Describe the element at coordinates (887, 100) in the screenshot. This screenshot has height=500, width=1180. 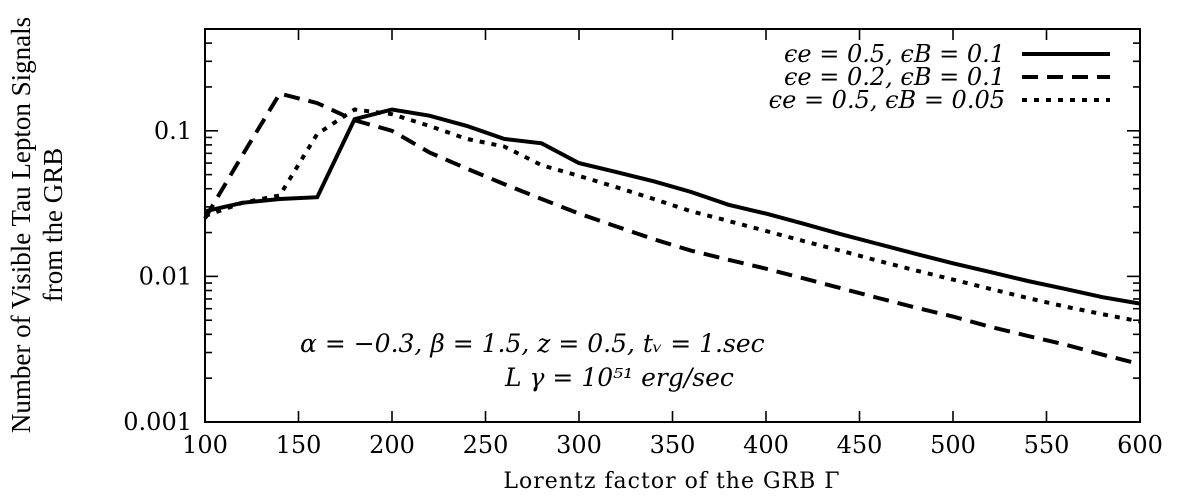
I see `legend-label-3: ϵe = 0.5, ϵB = 0.05` at that location.